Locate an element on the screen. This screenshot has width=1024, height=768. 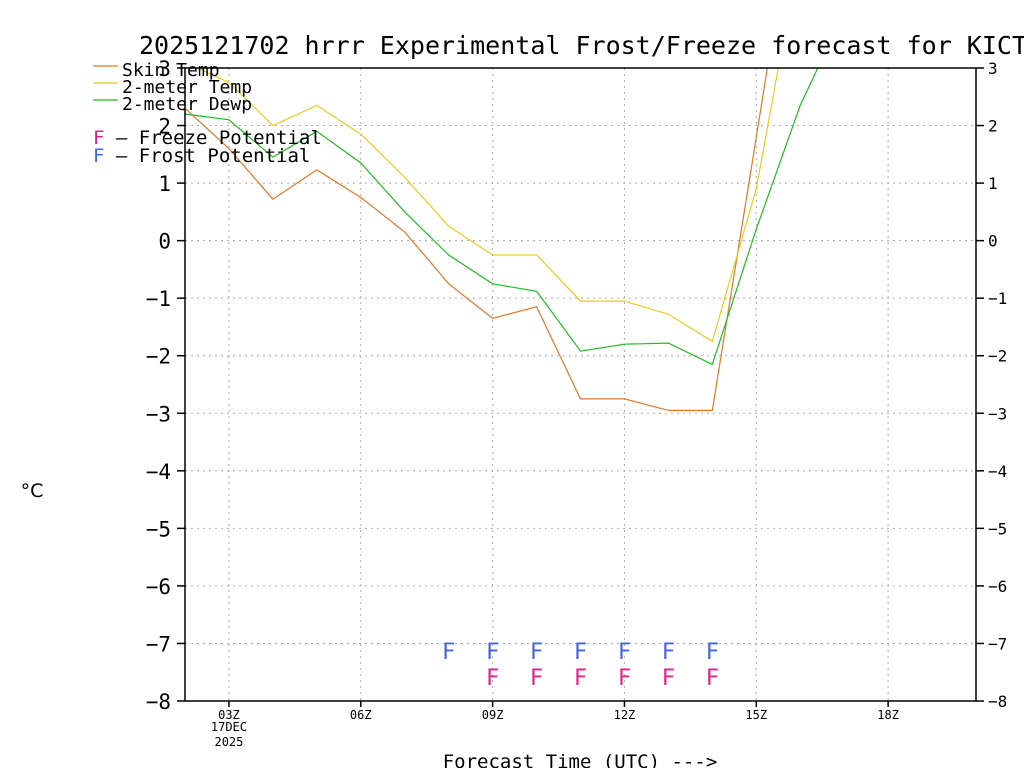
y-tick-label-right: −4 is located at coordinates (997, 471).